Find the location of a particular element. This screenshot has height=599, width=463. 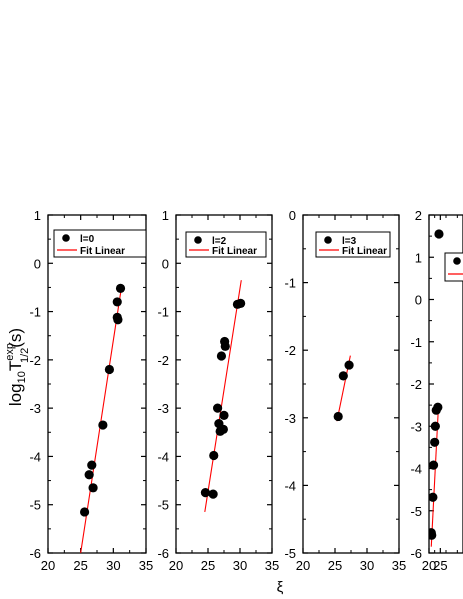

y-axis-title: log10Texp 1/2(s) is located at coordinates (17, 367).